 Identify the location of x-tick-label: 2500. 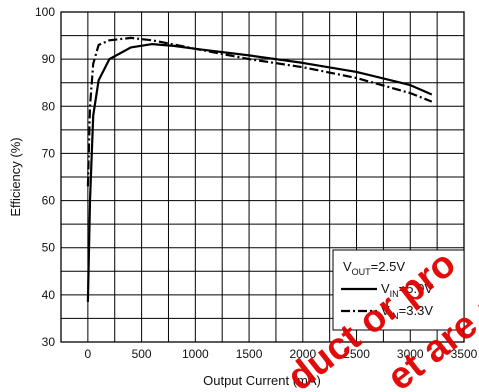
(356, 354).